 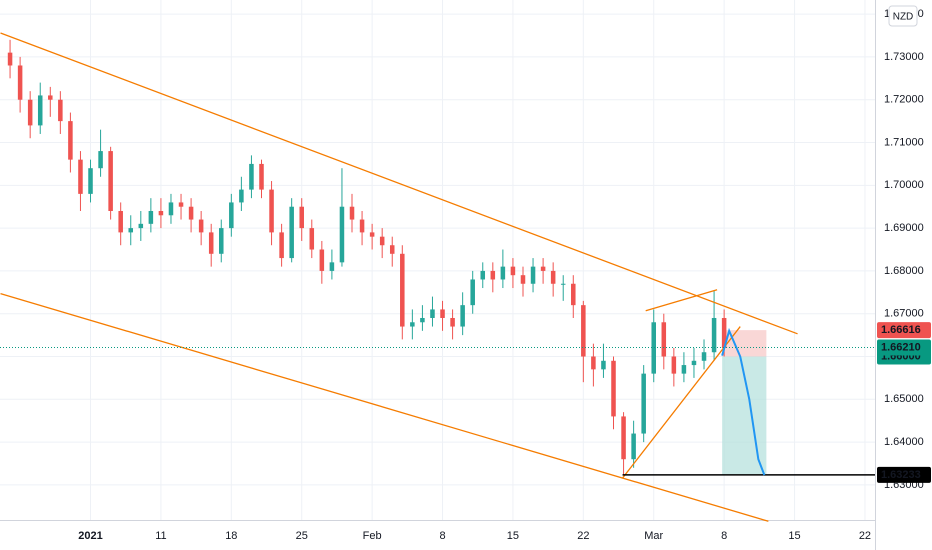 What do you see at coordinates (901, 347) in the screenshot?
I see `price-label: 1.66210` at bounding box center [901, 347].